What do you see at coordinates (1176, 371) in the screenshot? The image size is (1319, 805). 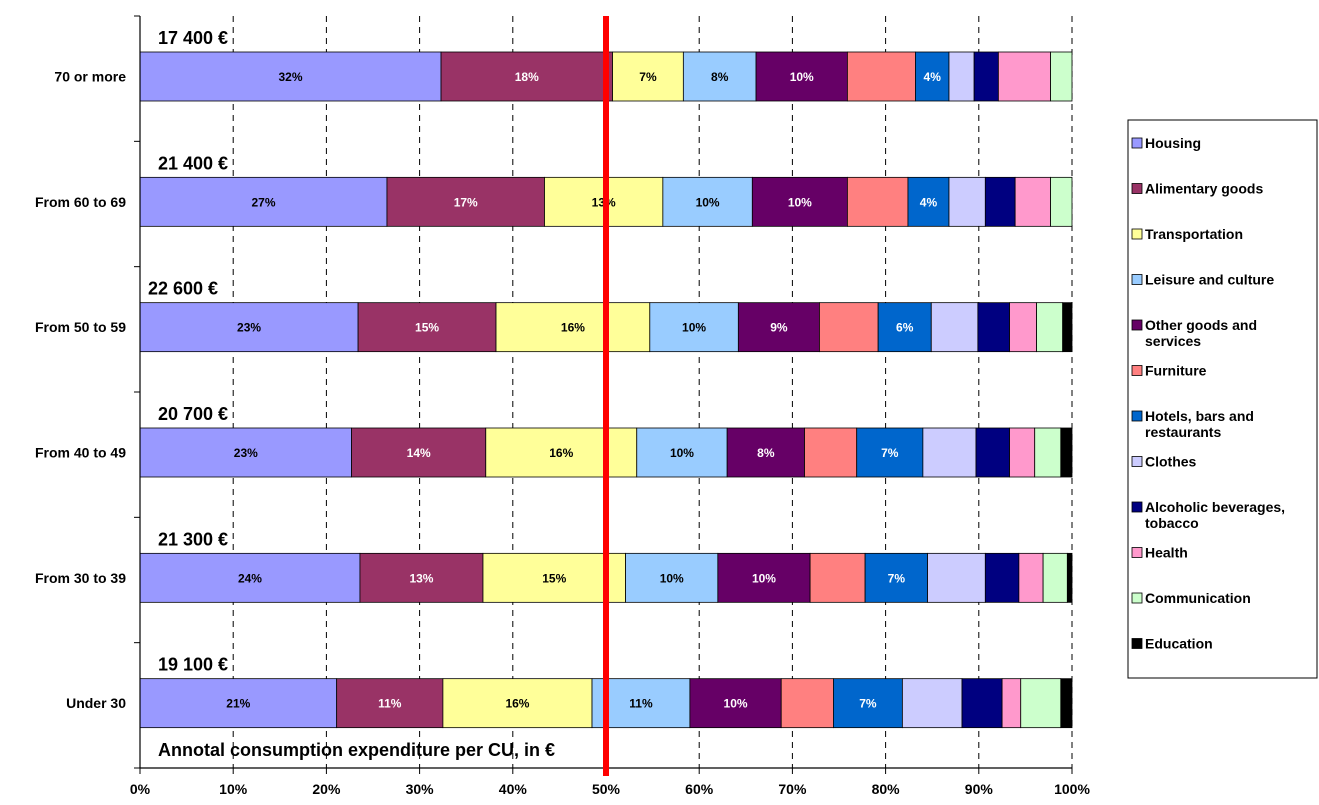 I see `legend-label-furniture: Furniture` at bounding box center [1176, 371].